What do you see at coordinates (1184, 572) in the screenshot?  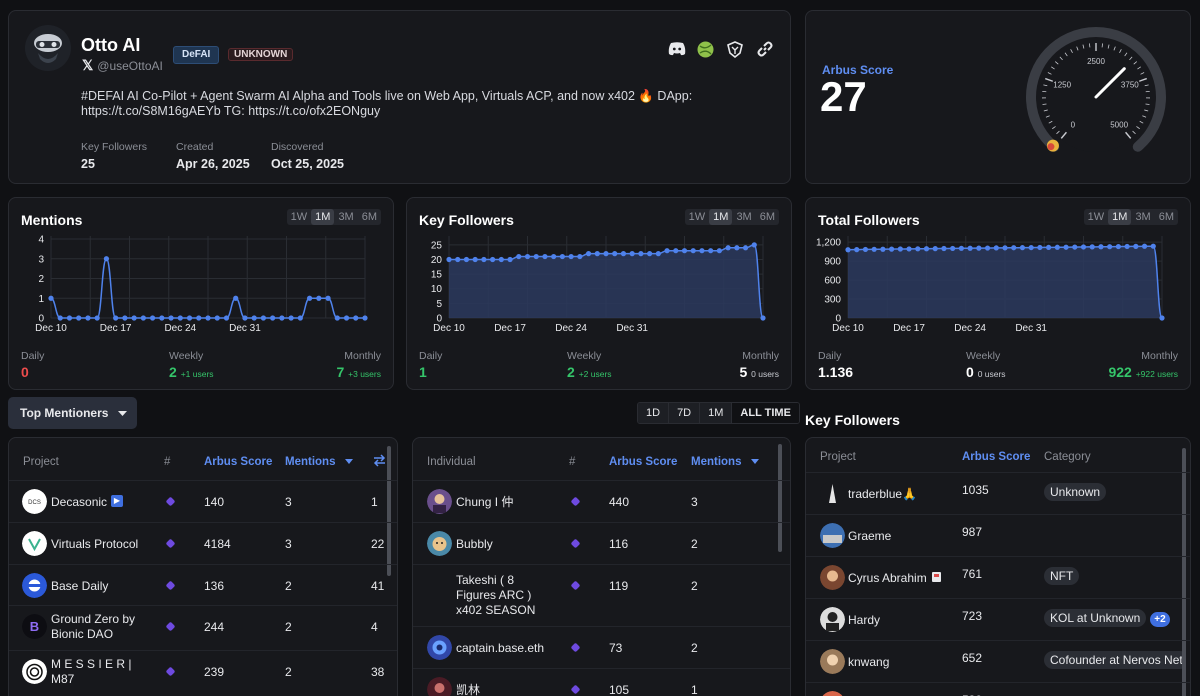 I see `table-scrollbar` at bounding box center [1184, 572].